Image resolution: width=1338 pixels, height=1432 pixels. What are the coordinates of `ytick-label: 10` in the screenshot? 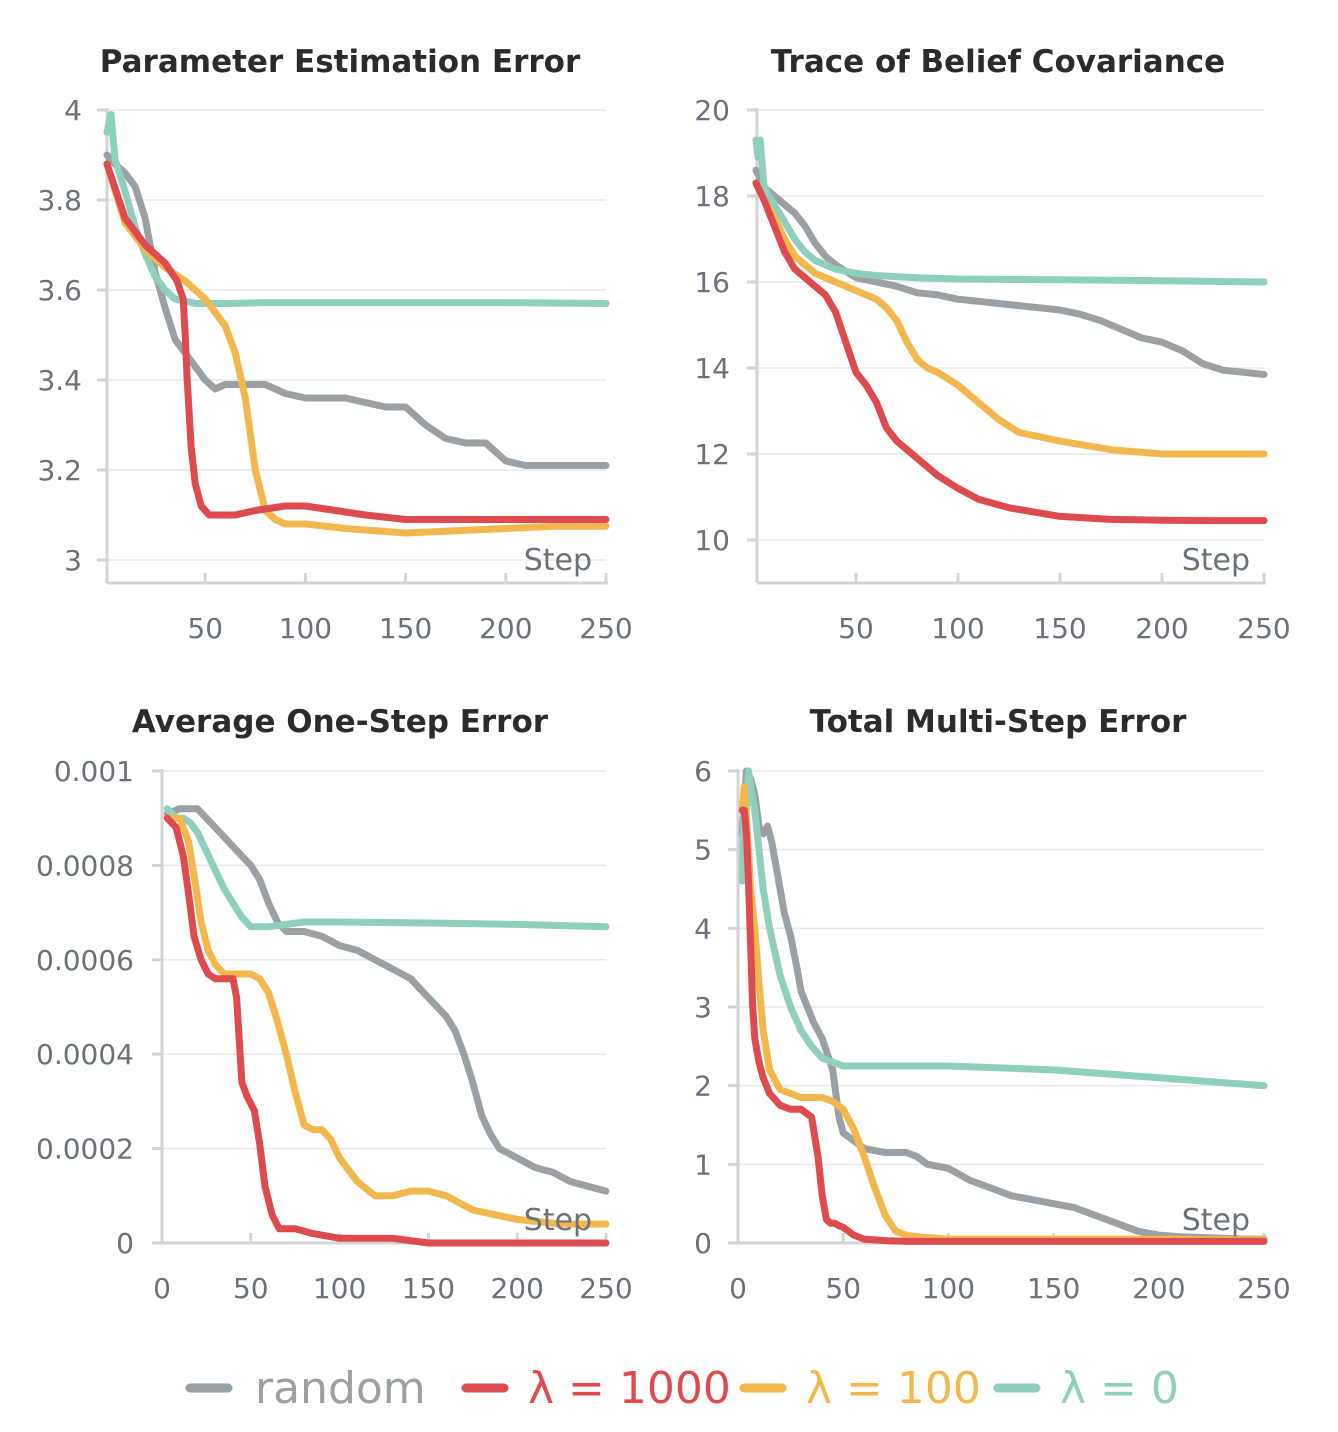 It's located at (712, 540).